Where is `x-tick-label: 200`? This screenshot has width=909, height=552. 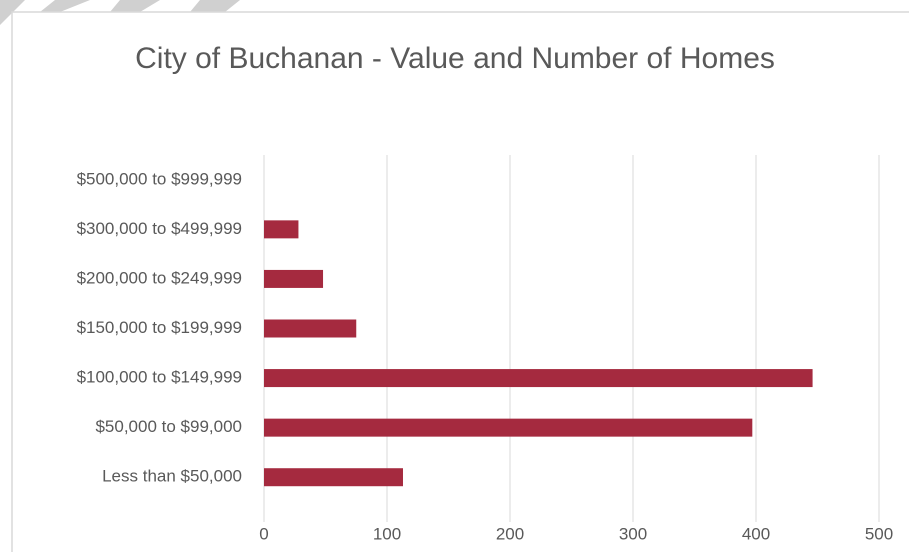 x-tick-label: 200 is located at coordinates (510, 533).